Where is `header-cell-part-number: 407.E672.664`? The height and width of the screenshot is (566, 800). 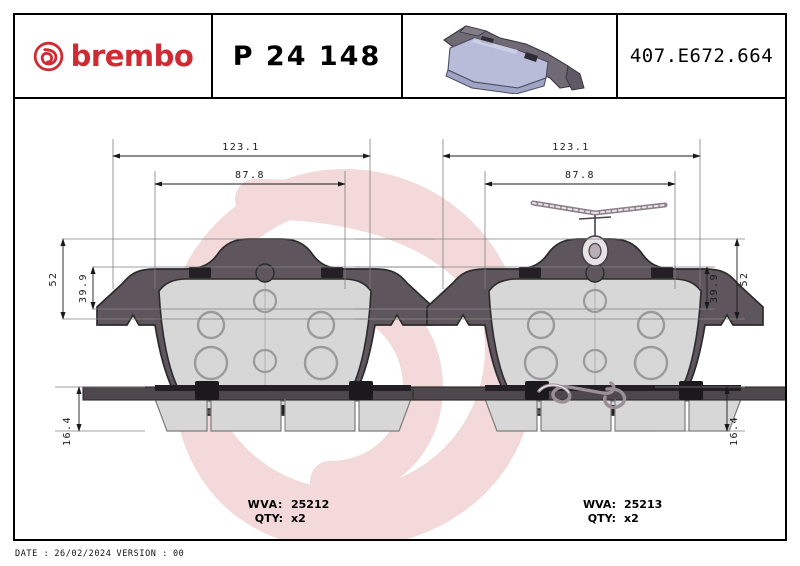
header-cell-part-number: 407.E672.664 is located at coordinates (701, 56).